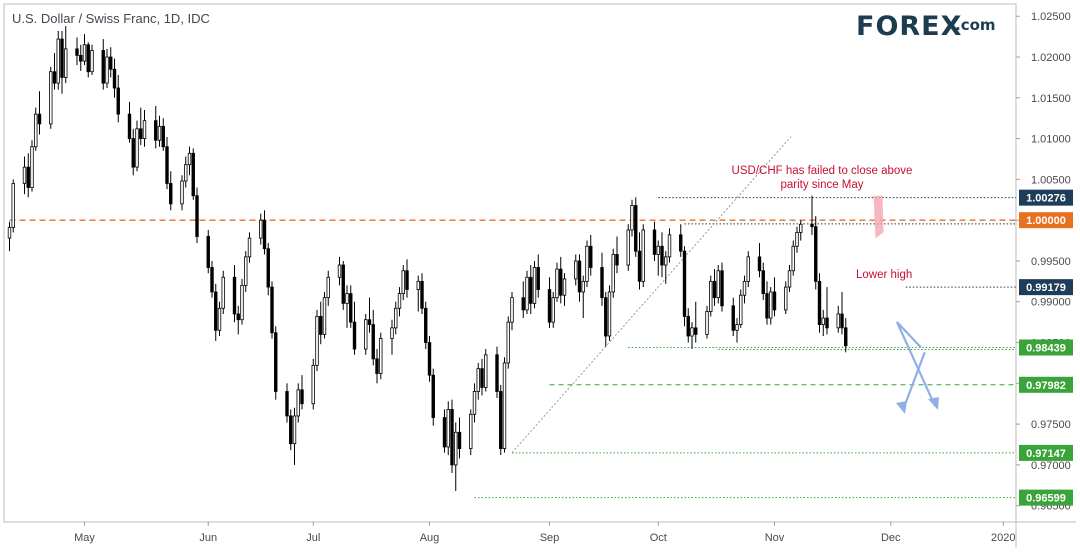  I want to click on level-tag: 1.00276, so click(1046, 197).